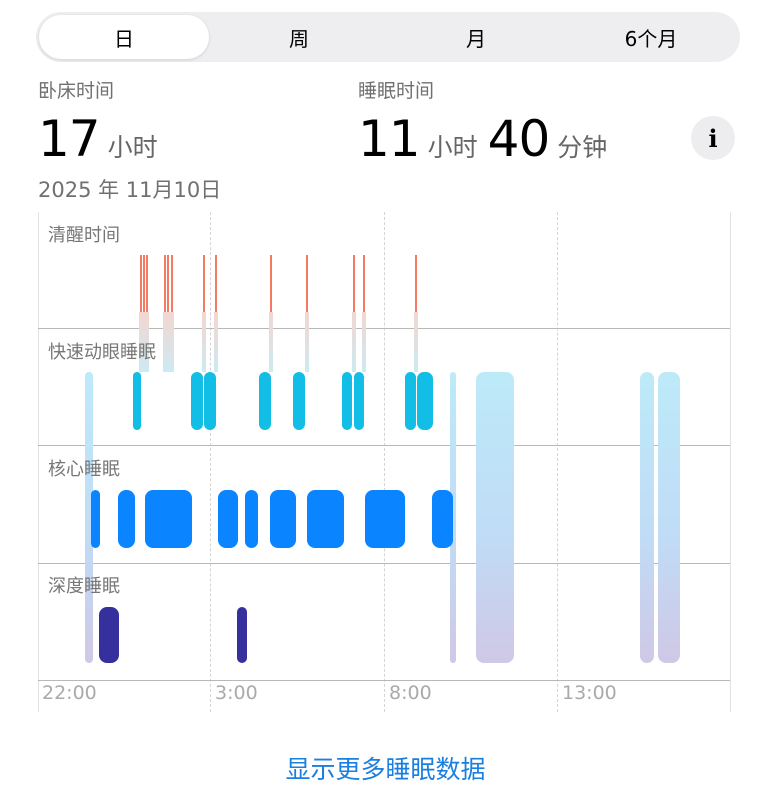  What do you see at coordinates (713, 138) in the screenshot?
I see `info-button: i` at bounding box center [713, 138].